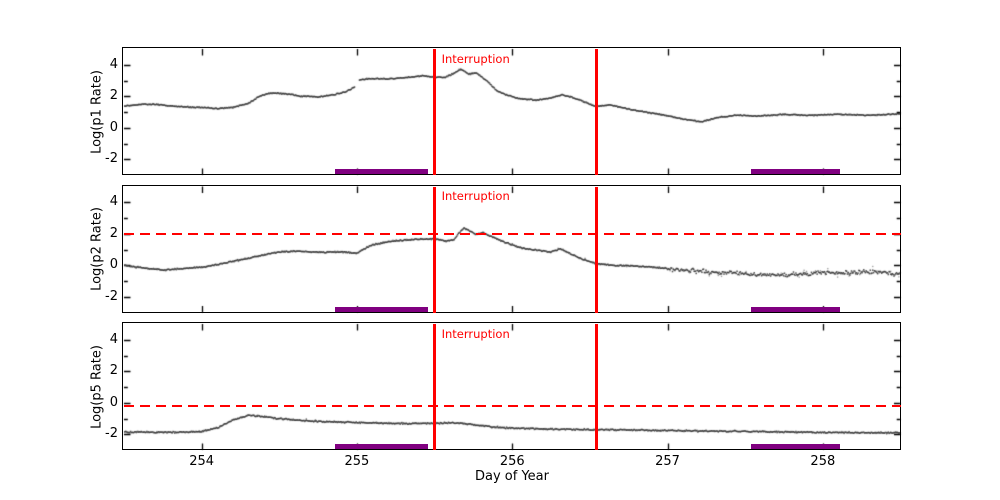 The height and width of the screenshot is (500, 1000). I want to click on y-axis-label-p5: Log(p5 Rate), so click(97, 387).